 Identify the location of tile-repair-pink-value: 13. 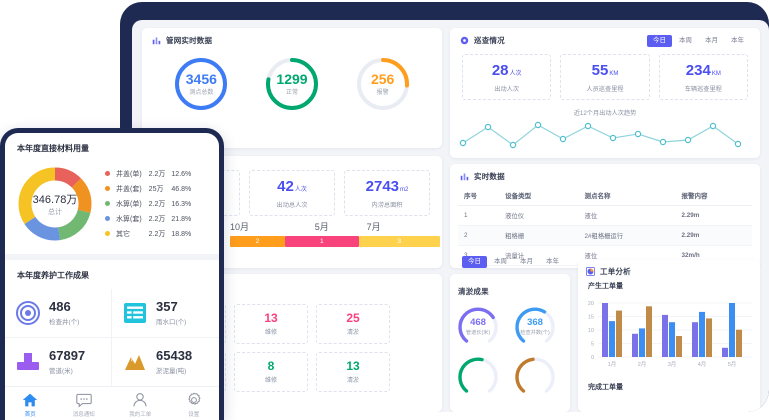
(271, 318).